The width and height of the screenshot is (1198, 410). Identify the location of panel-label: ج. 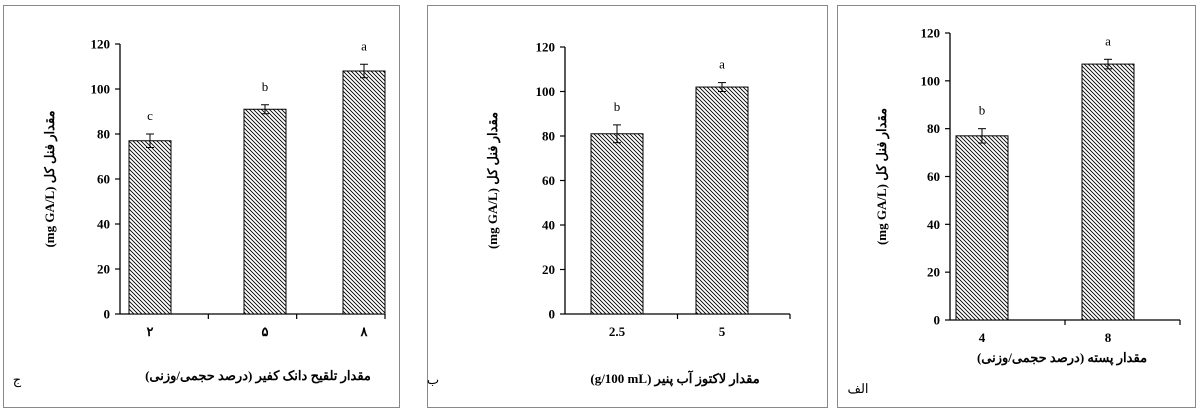
(17, 380).